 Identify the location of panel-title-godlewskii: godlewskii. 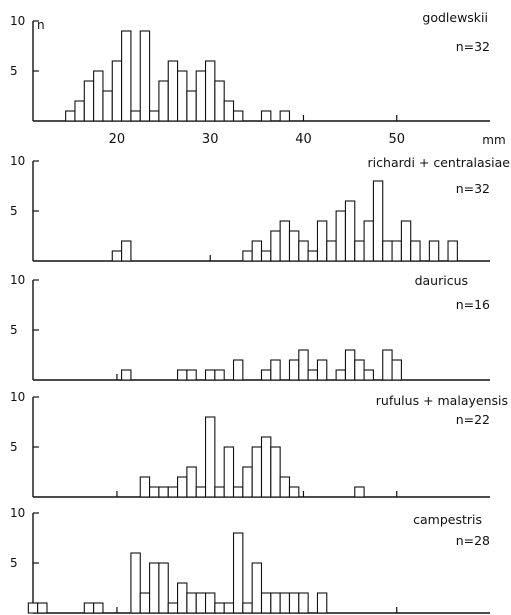
(455, 17).